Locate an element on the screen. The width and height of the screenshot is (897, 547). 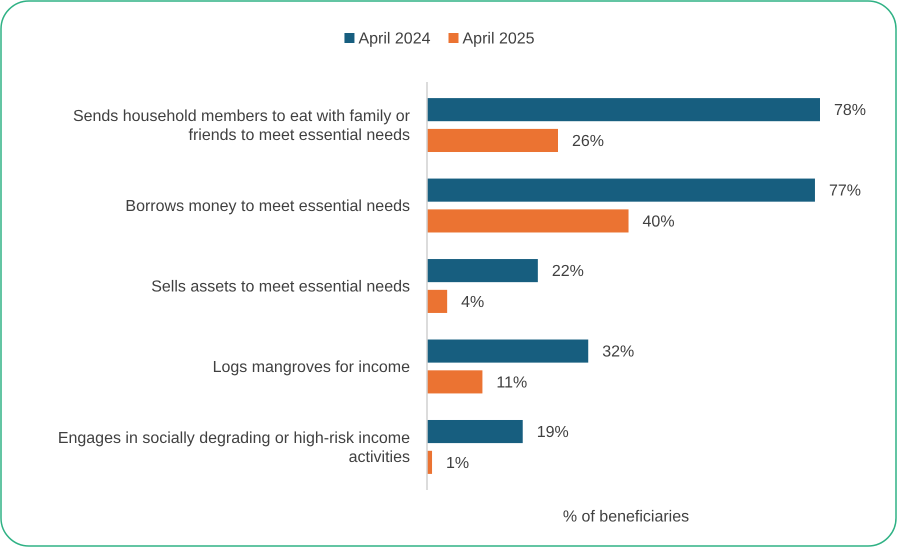
y-tick-label: Sends household members to eat with family or friends to meet essential needs is located at coordinates (241, 126).